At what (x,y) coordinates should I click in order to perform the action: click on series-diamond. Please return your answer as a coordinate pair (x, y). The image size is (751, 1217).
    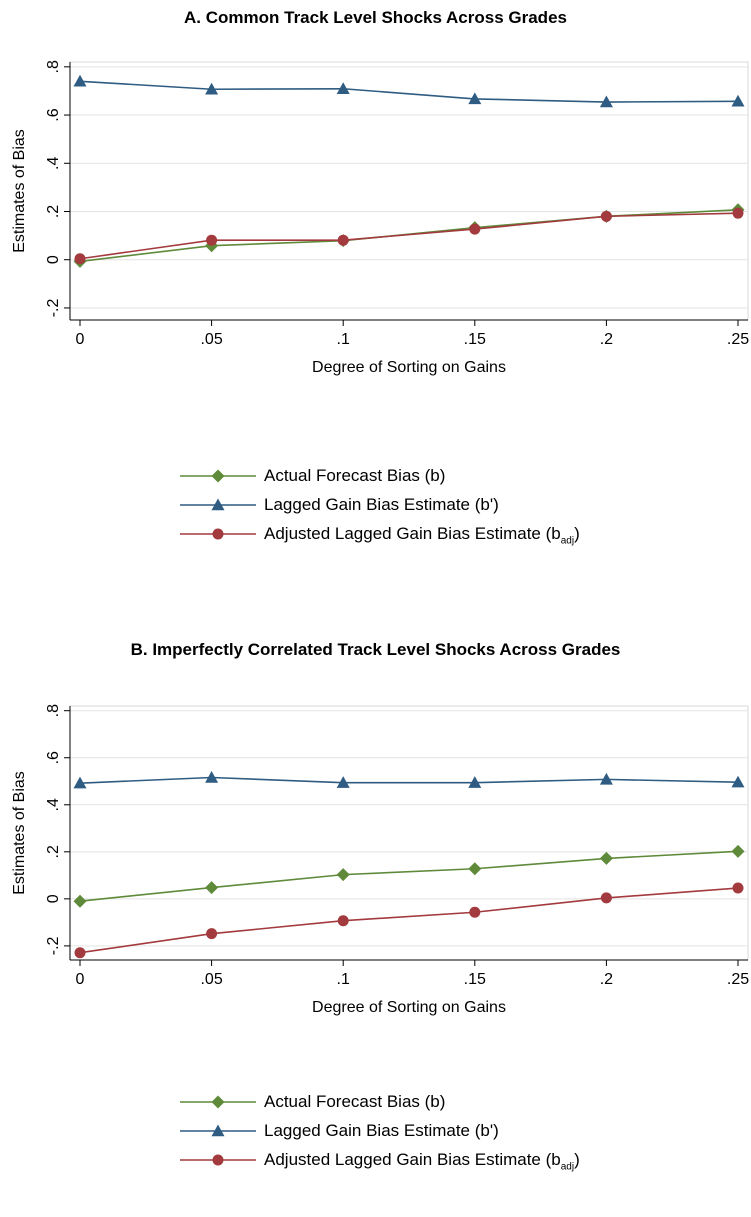
    Looking at the image, I should click on (409, 876).